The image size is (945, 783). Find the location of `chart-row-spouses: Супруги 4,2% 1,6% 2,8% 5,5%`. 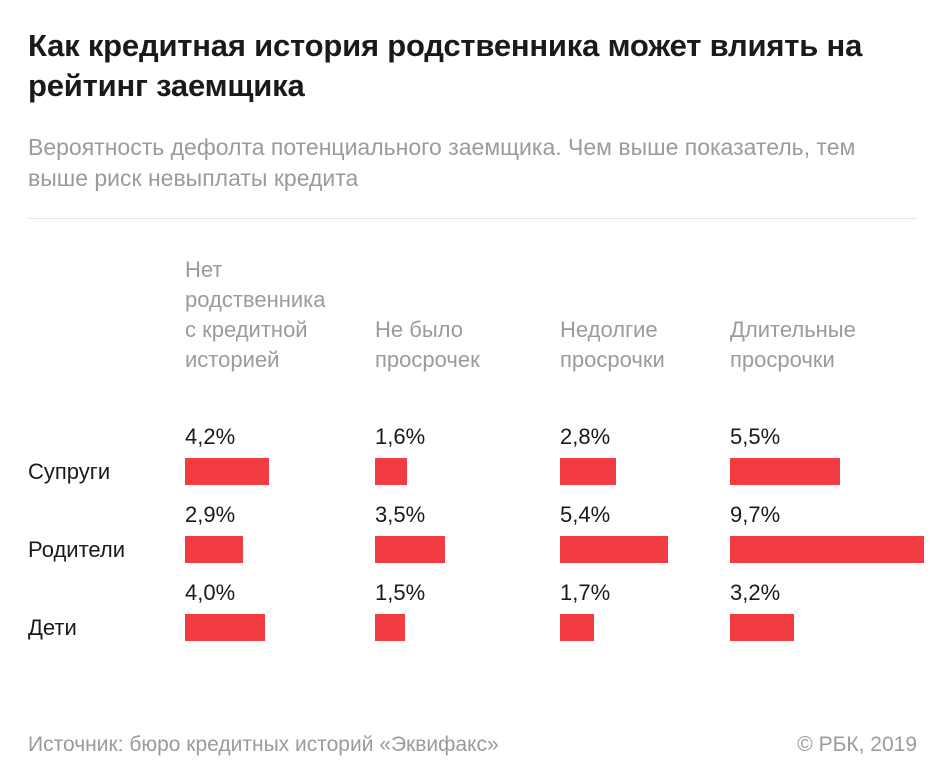

chart-row-spouses: Супруги 4,2% 1,6% 2,8% 5,5% is located at coordinates (472, 454).